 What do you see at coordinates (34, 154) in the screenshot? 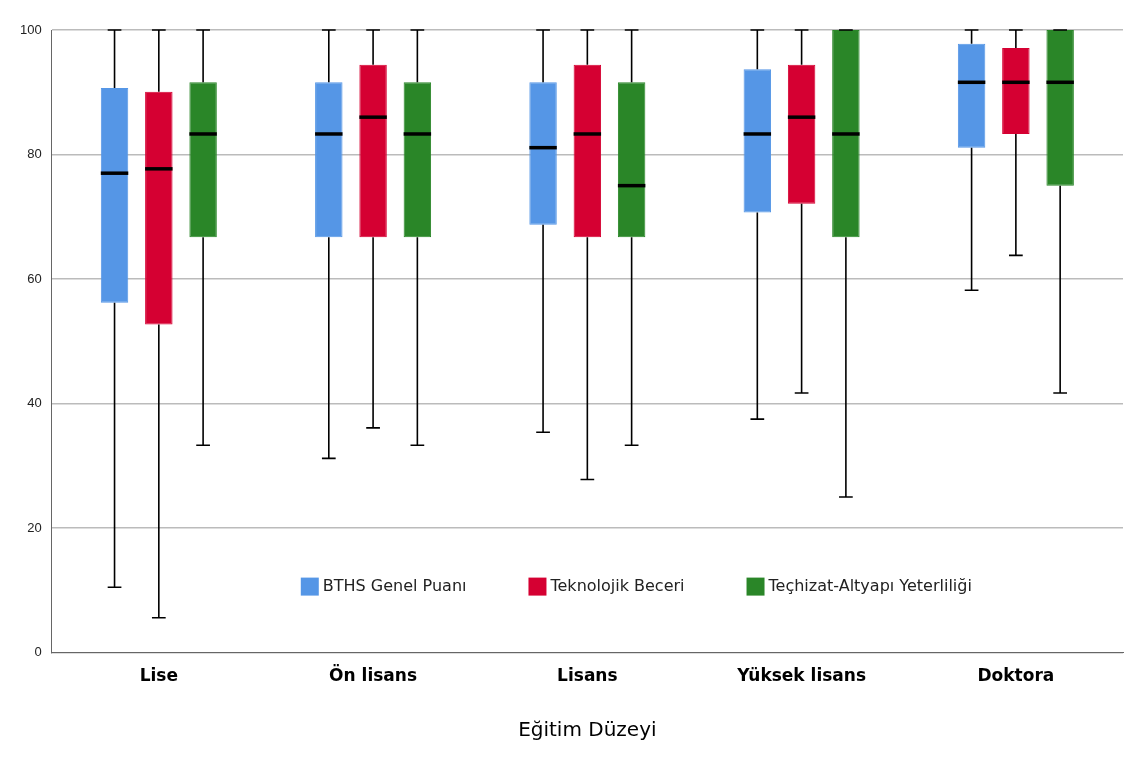
I see `y-tick-label: 80` at bounding box center [34, 154].